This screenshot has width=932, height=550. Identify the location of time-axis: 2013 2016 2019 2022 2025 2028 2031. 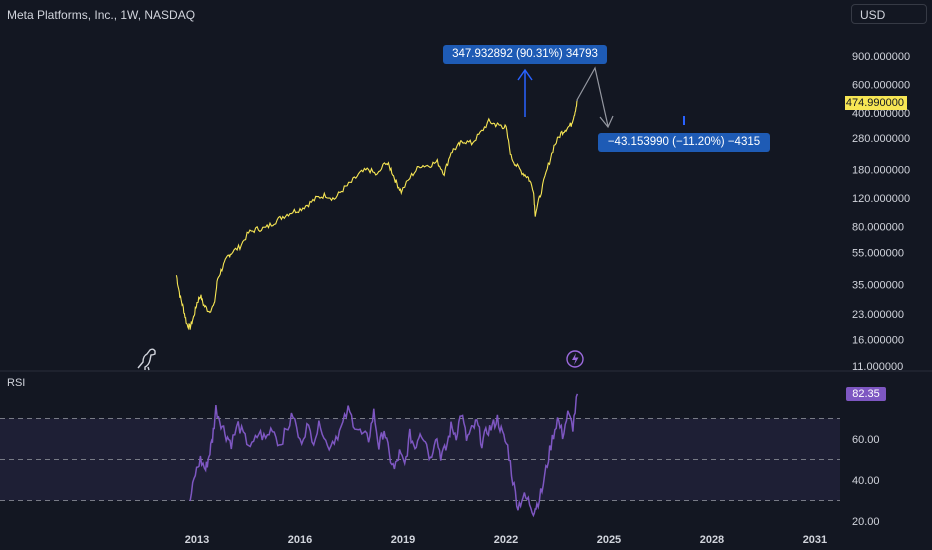
(506, 540).